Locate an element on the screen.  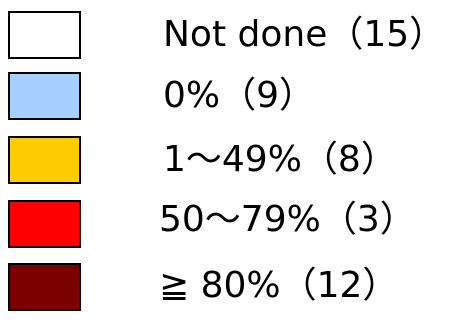
legend-label-1-49-percent: 1～49%（8） is located at coordinates (280, 159).